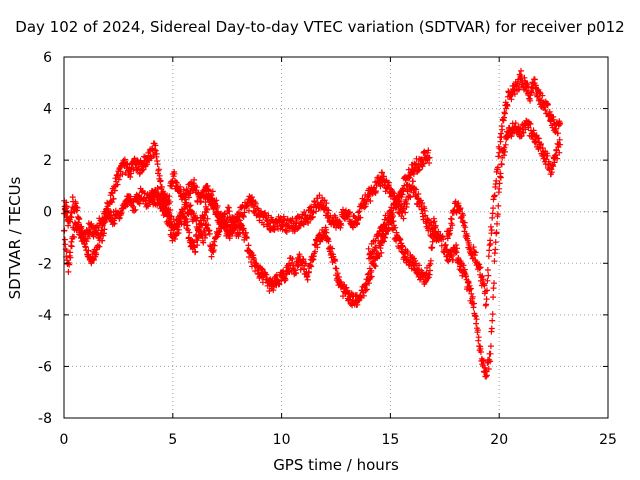 The width and height of the screenshot is (640, 480). Describe the element at coordinates (282, 440) in the screenshot. I see `x-tick-label: 10` at that location.